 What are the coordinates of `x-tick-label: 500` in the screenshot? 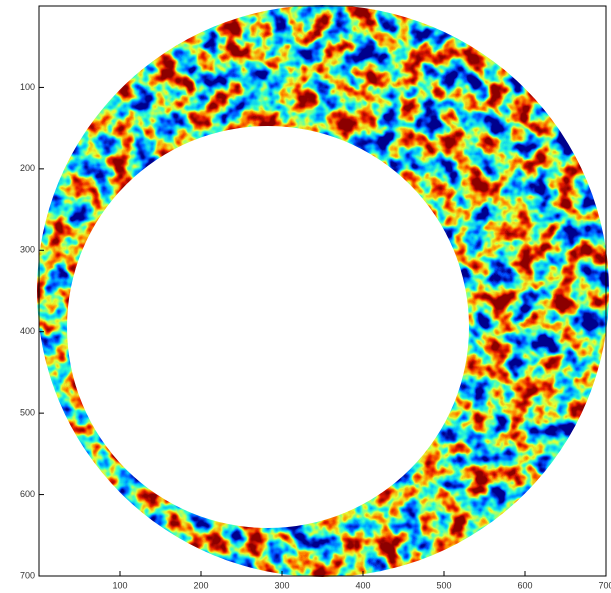 It's located at (443, 585).